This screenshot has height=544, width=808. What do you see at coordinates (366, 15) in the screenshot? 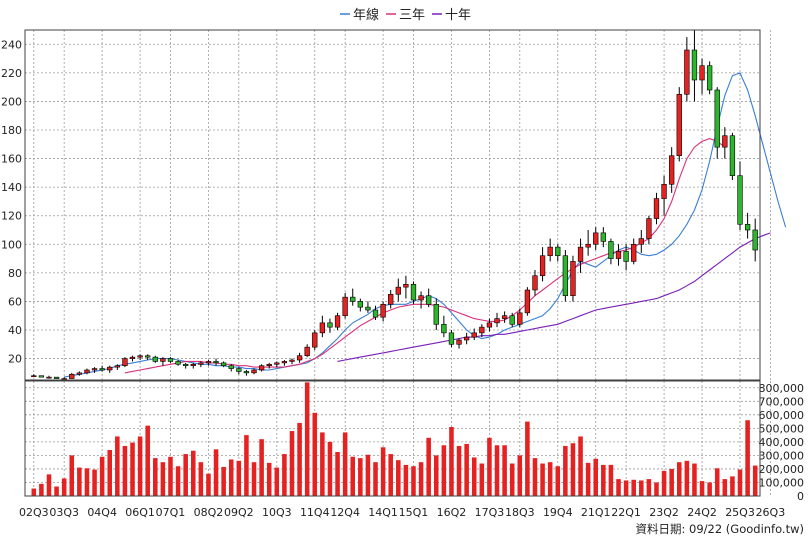
I see `legend-label-annual: 年線` at bounding box center [366, 15].